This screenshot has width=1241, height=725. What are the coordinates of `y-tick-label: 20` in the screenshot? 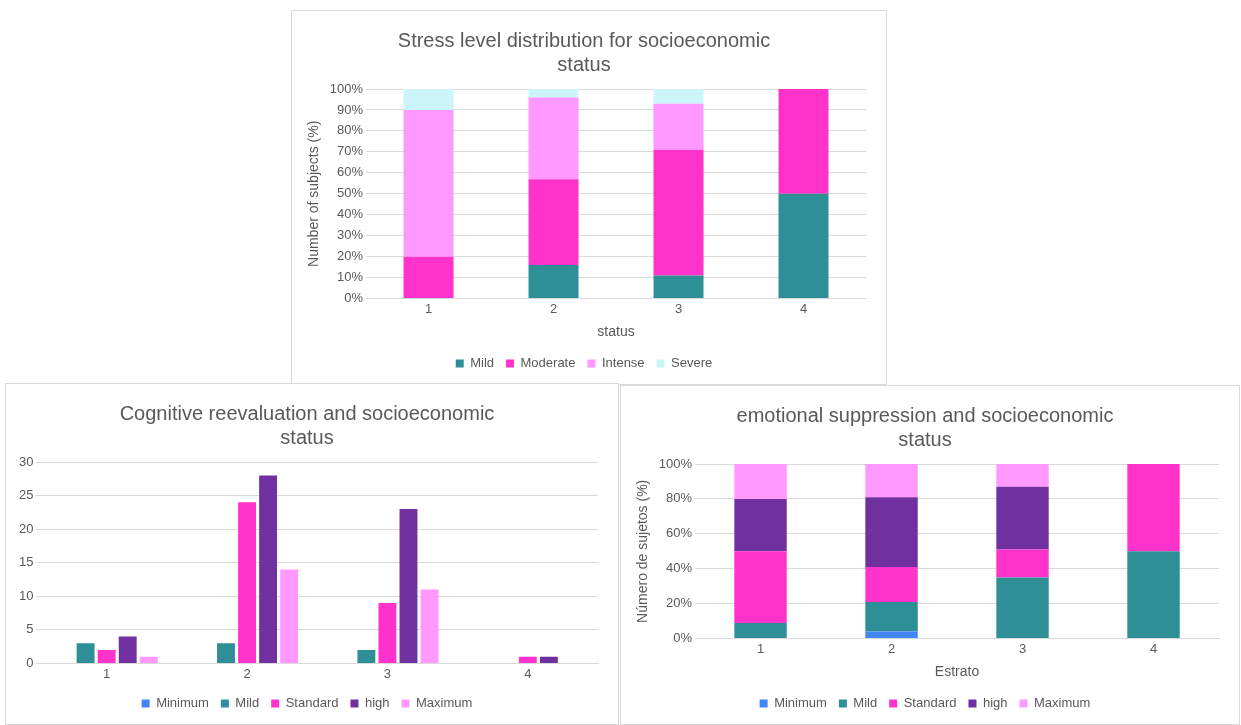 It's located at (26, 528).